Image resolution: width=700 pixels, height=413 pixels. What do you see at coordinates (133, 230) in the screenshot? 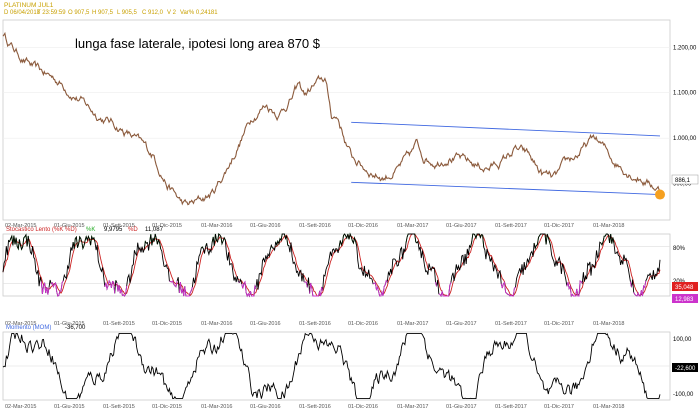
I see `stoch-d-label: %D` at bounding box center [133, 230].